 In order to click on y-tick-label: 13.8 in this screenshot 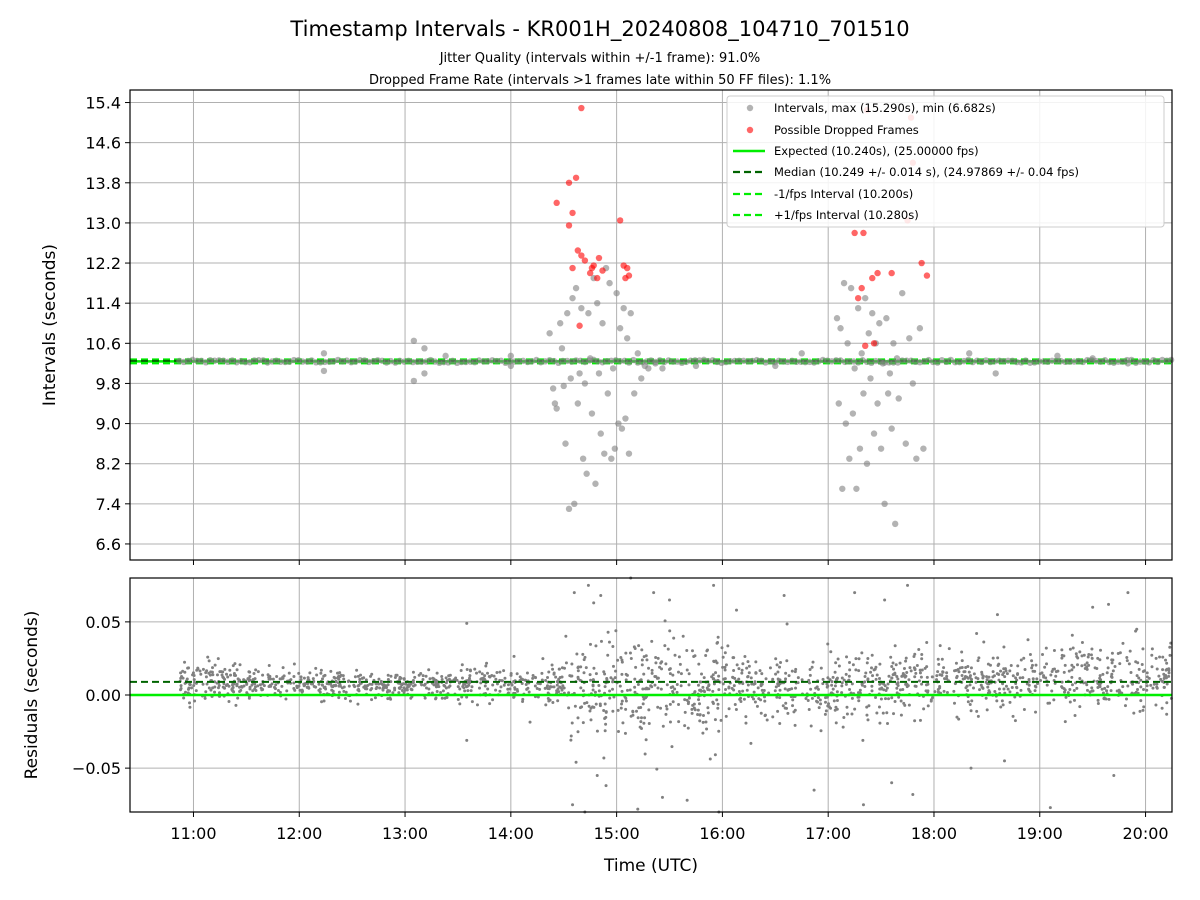, I will do `click(103, 183)`.